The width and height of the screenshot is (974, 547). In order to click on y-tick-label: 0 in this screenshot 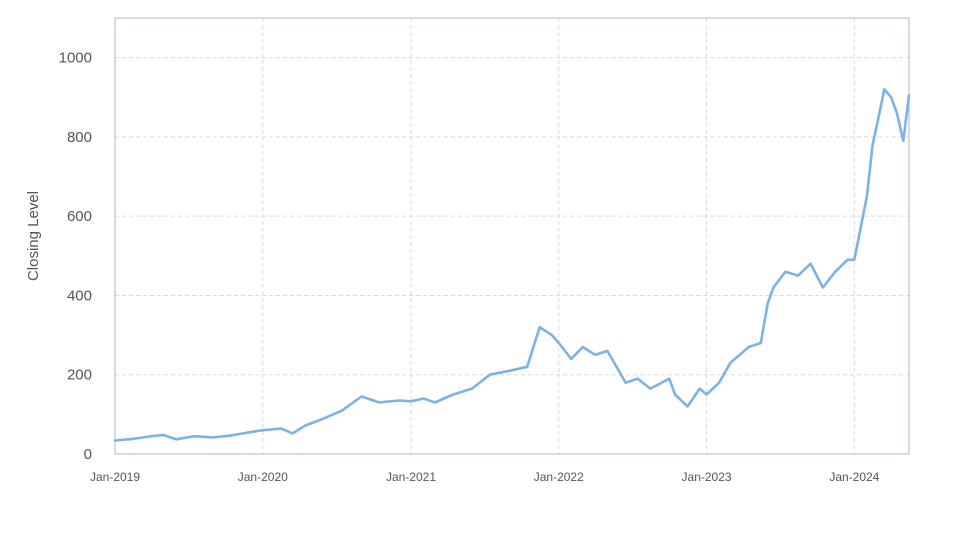, I will do `click(88, 454)`.